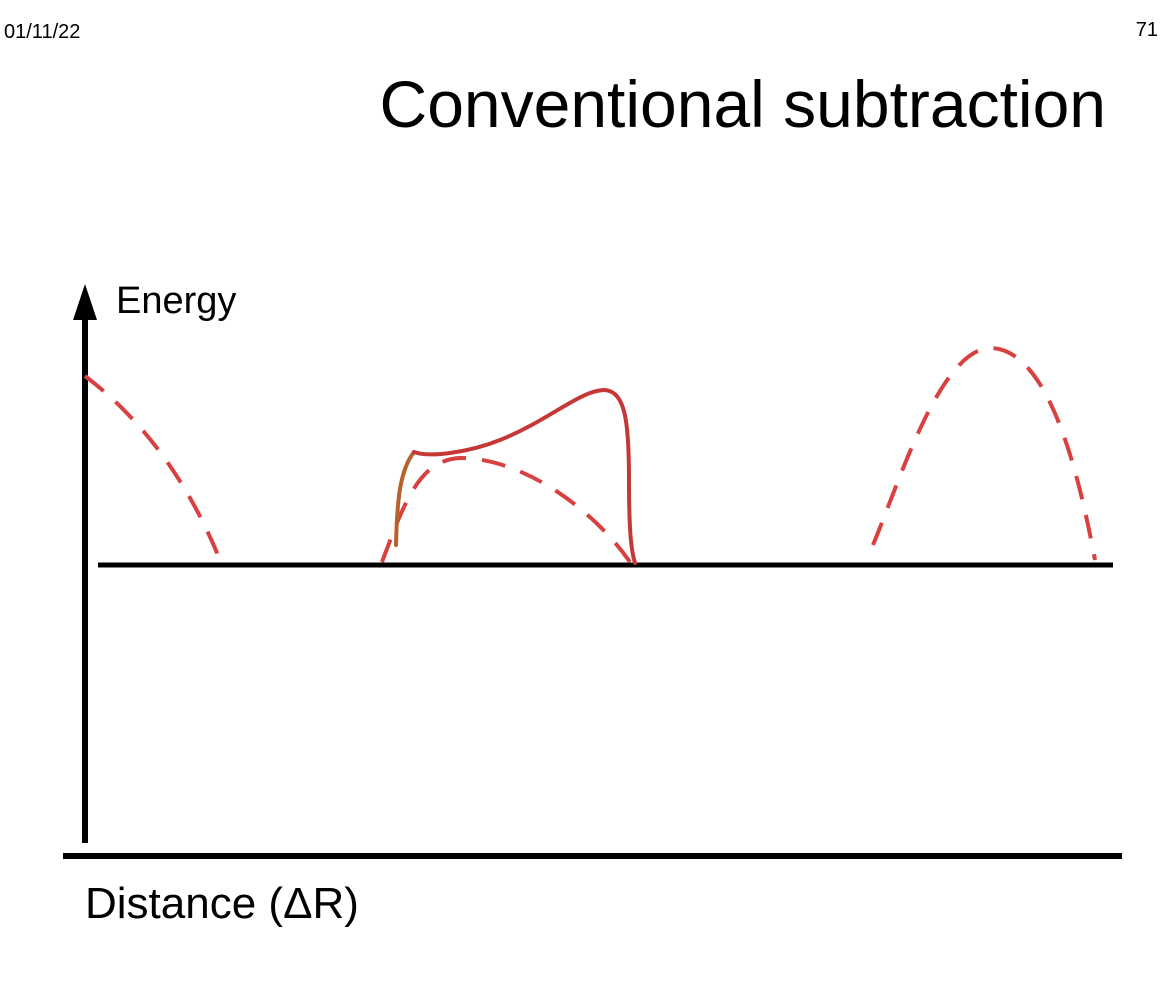 The height and width of the screenshot is (995, 1166). Describe the element at coordinates (152, 467) in the screenshot. I see `dashed-curve-left` at that location.